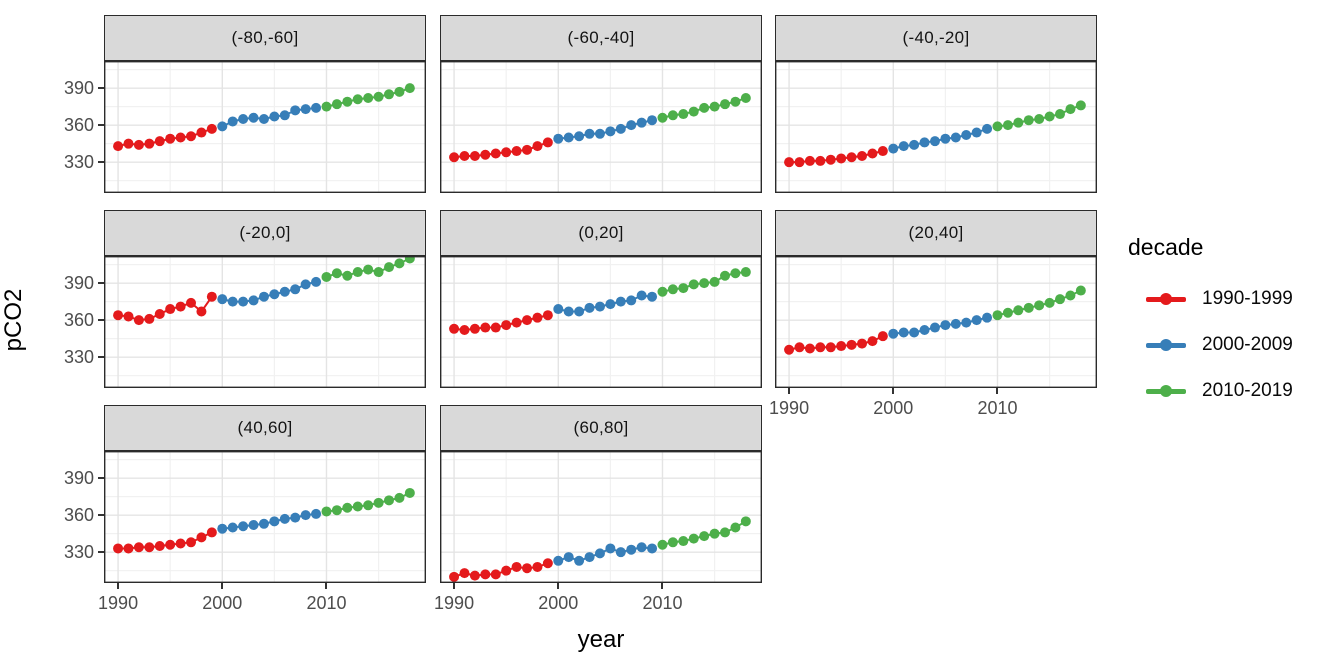 The height and width of the screenshot is (672, 1344). I want to click on legend-entry: 2000-2009, so click(1210, 345).